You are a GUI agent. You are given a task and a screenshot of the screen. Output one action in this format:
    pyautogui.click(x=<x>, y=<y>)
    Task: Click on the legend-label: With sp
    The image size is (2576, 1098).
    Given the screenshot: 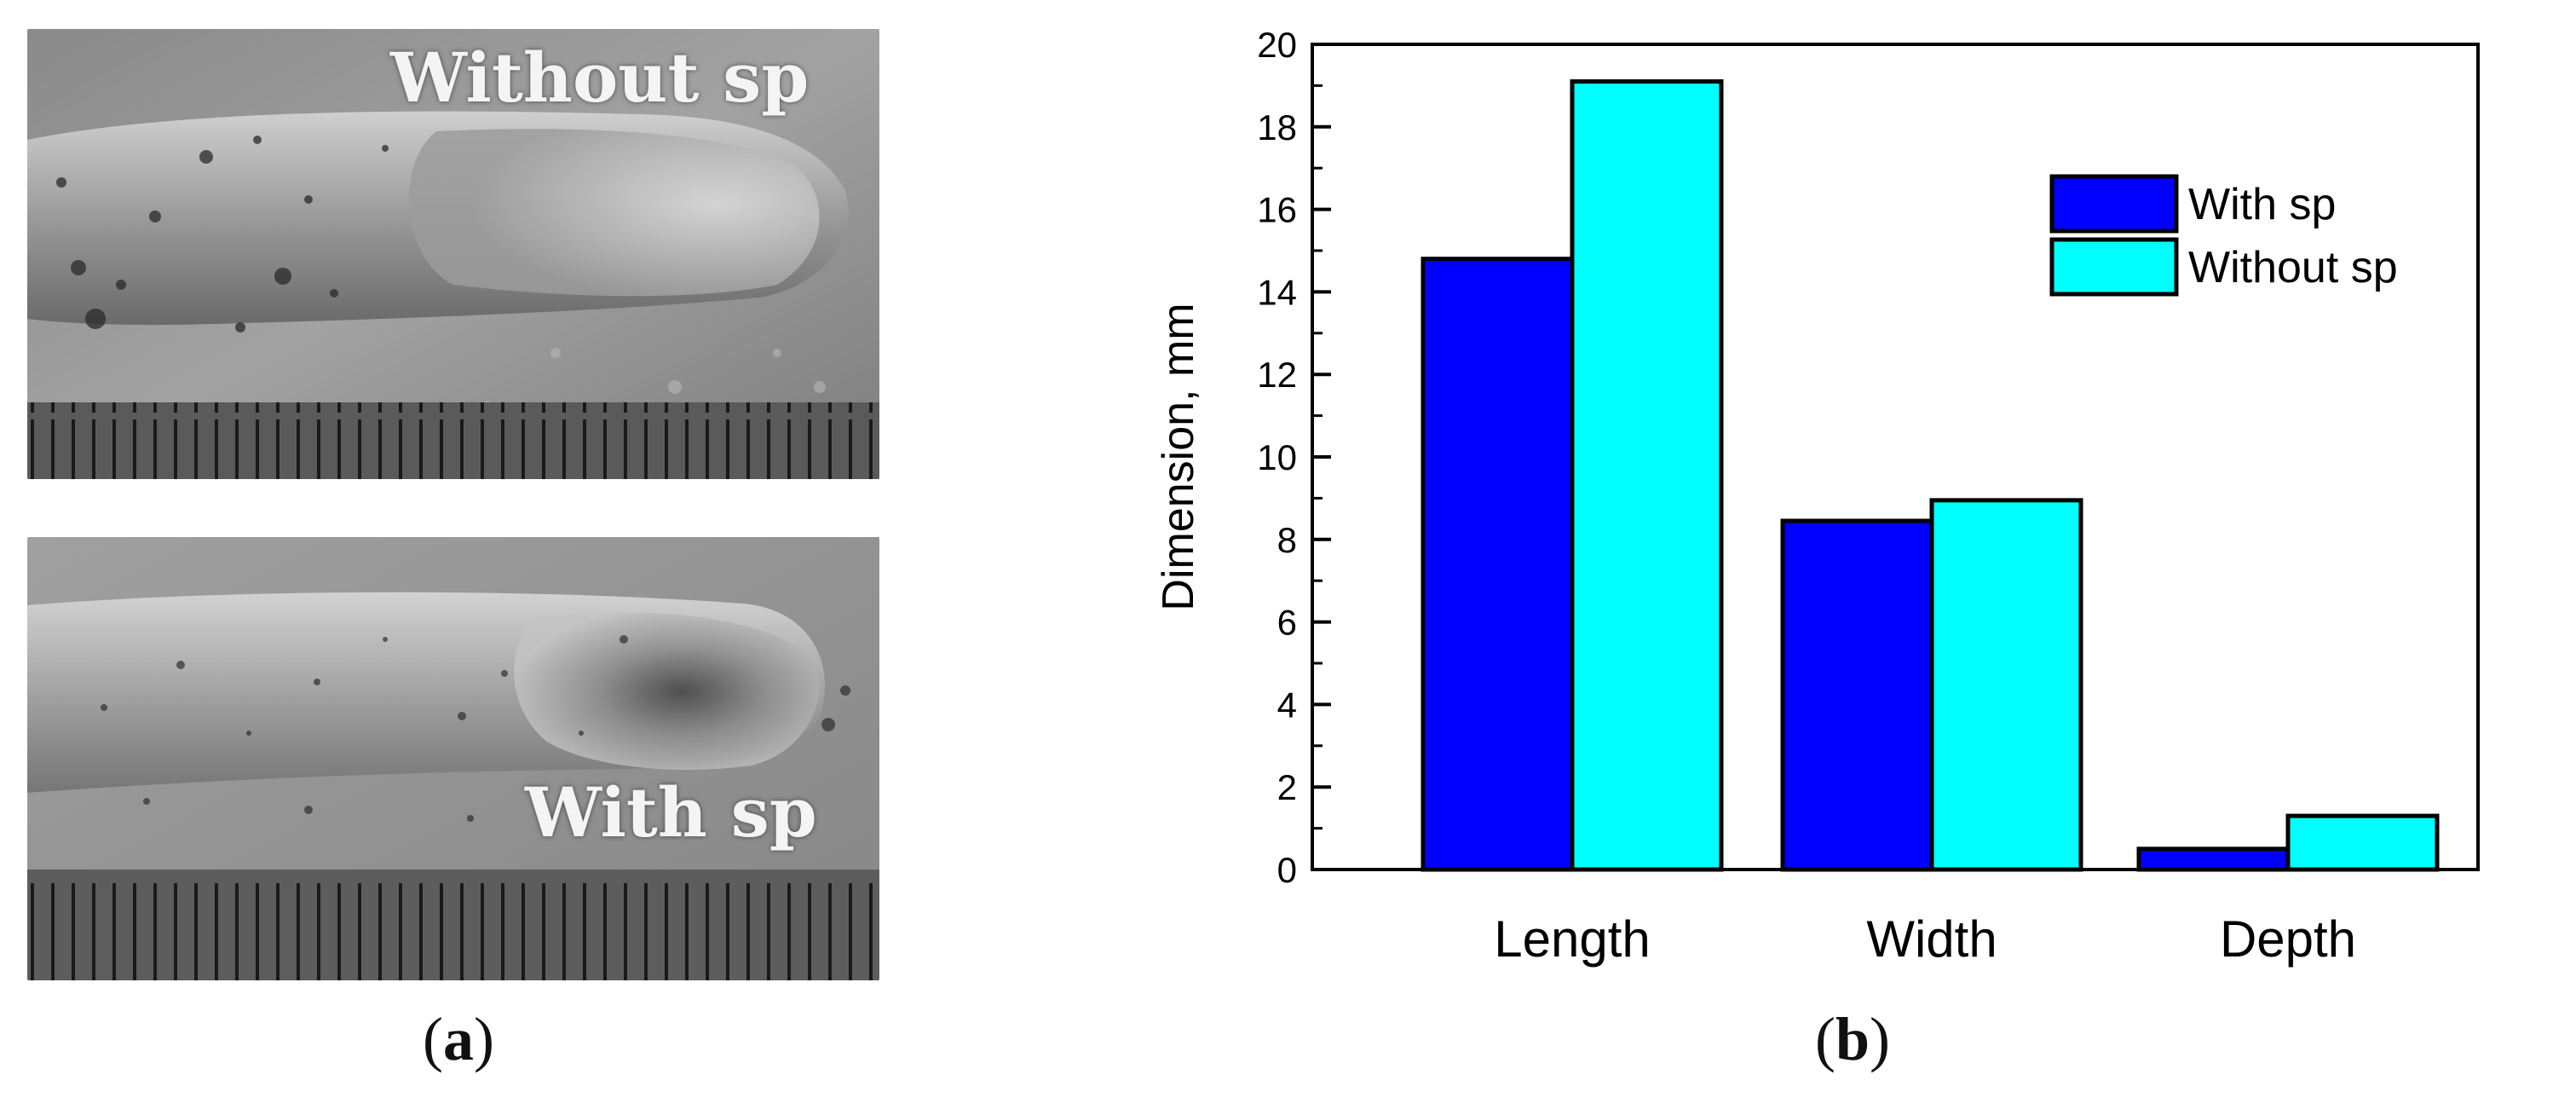 What is the action you would take?
    pyautogui.click(x=2262, y=204)
    